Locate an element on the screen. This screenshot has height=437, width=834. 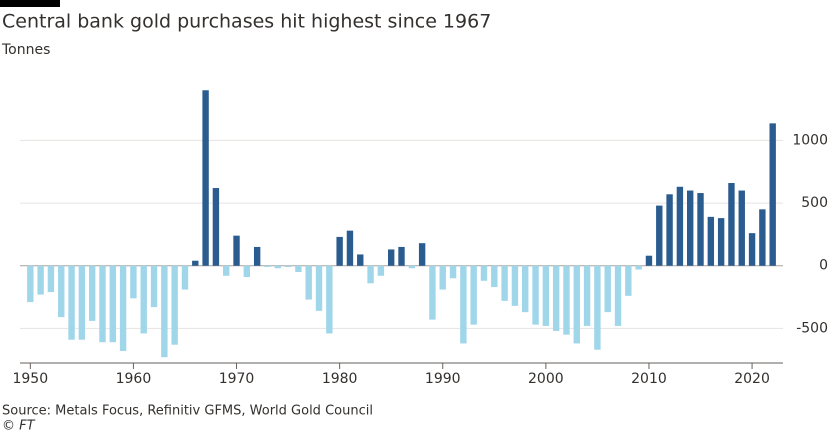
y-tick-label: 1000 is located at coordinates (810, 140).